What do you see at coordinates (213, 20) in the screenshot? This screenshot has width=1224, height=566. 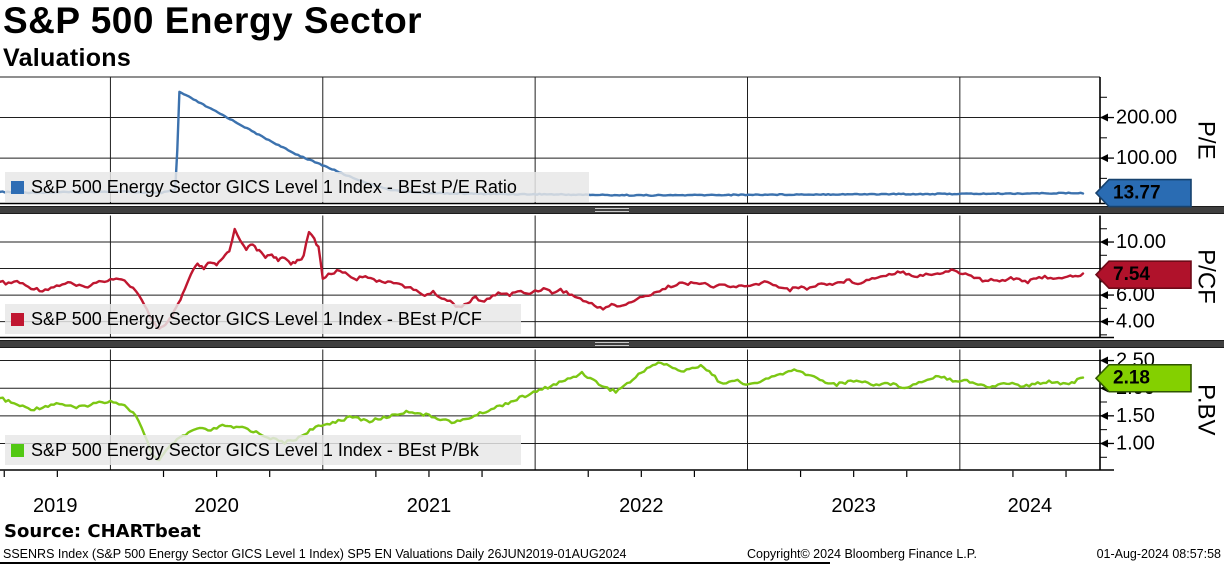 I see `page-title: S&P 500 Energy Sector` at bounding box center [213, 20].